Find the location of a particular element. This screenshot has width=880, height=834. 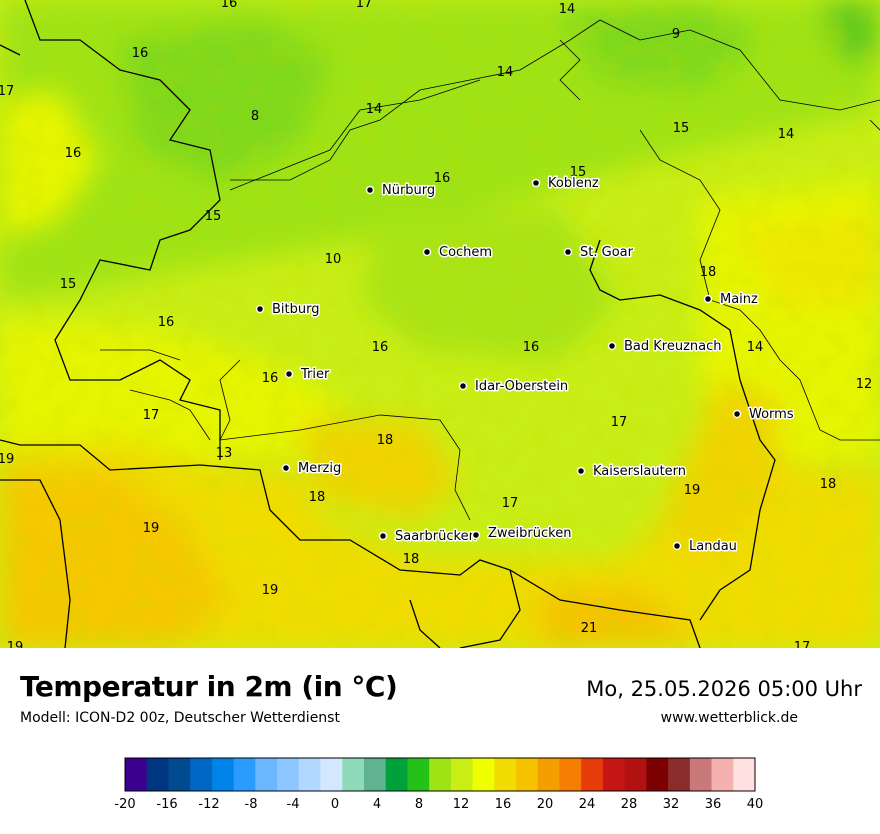

forecast-datetime: Mo, 25.05.2026 05:00 Uhr is located at coordinates (724, 689).